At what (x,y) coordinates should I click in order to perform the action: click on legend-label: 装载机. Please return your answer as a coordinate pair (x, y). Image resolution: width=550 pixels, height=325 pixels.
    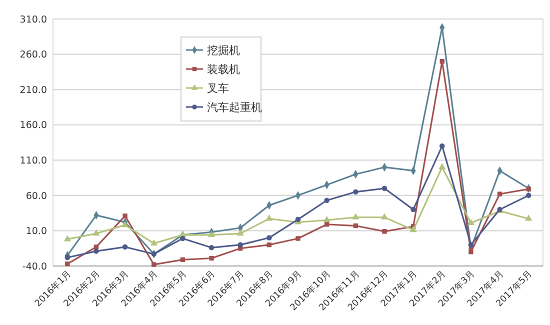
    Looking at the image, I should click on (223, 69).